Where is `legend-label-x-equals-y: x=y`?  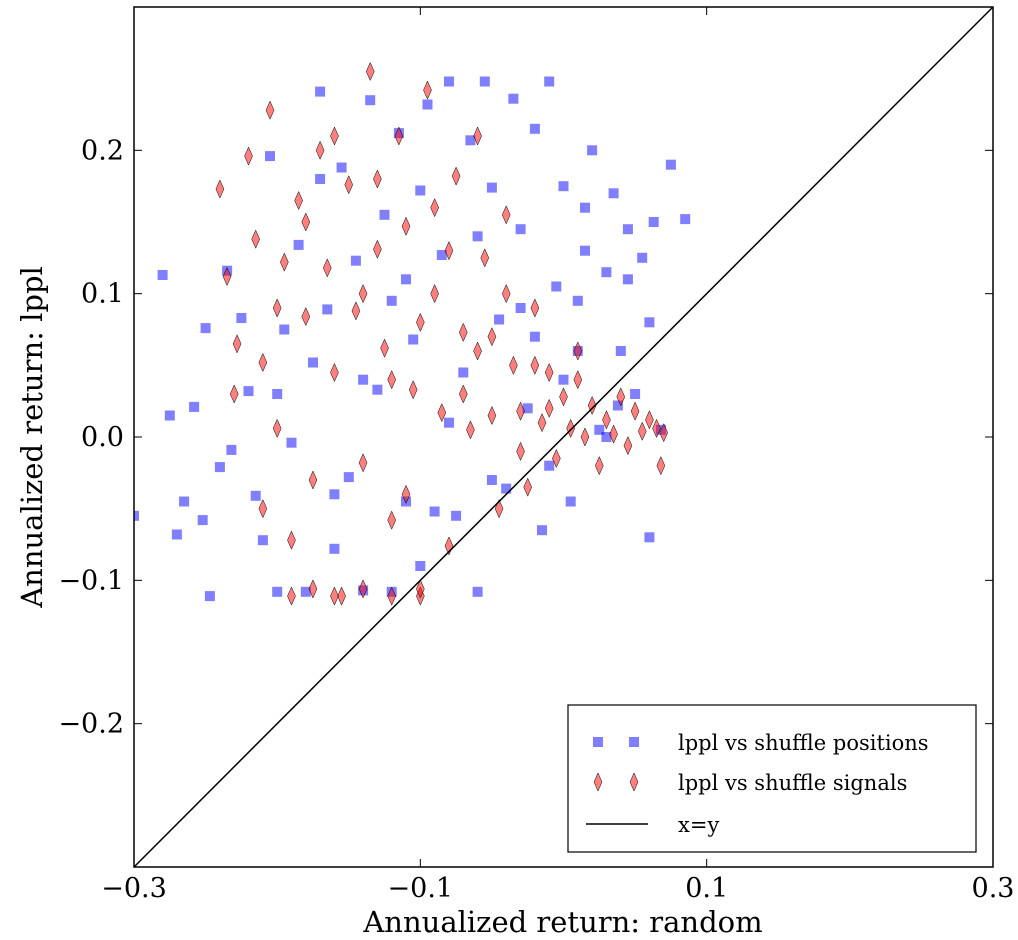
legend-label-x-equals-y: x=y is located at coordinates (698, 825).